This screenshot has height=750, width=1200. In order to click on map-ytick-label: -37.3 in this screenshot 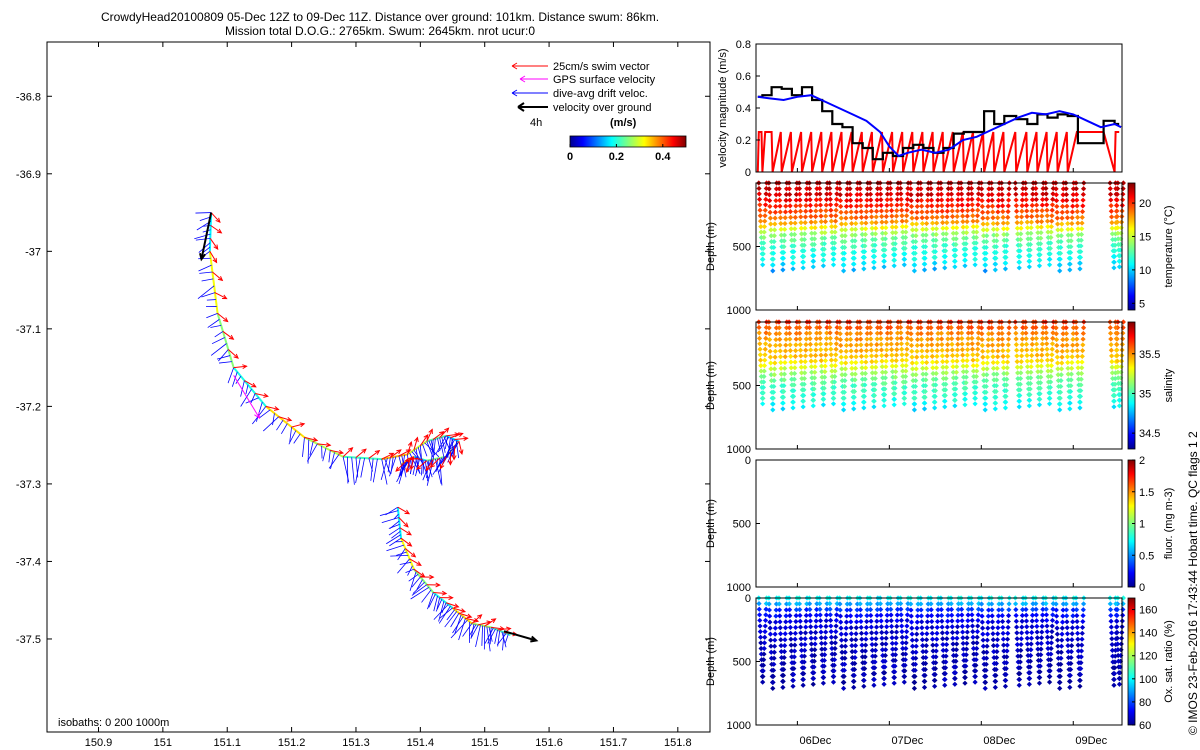, I will do `click(28, 485)`.